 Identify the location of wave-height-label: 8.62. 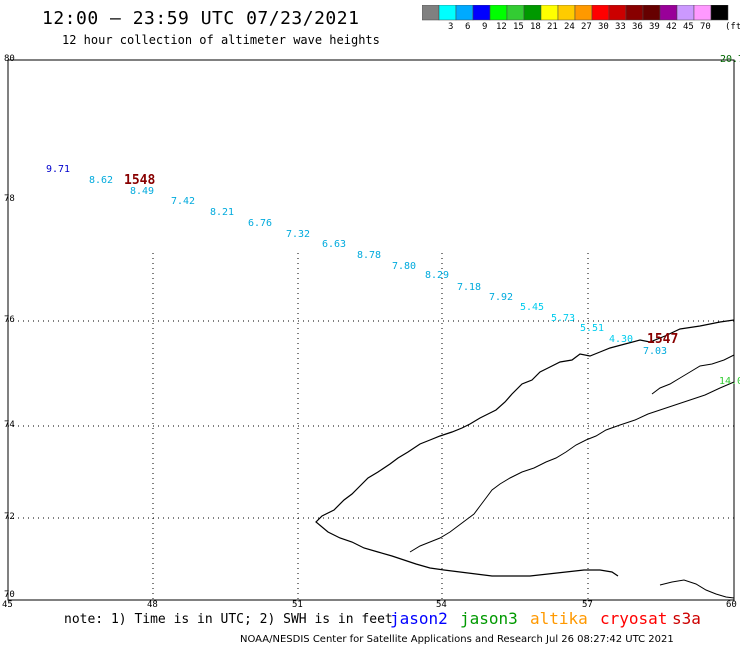
(101, 180).